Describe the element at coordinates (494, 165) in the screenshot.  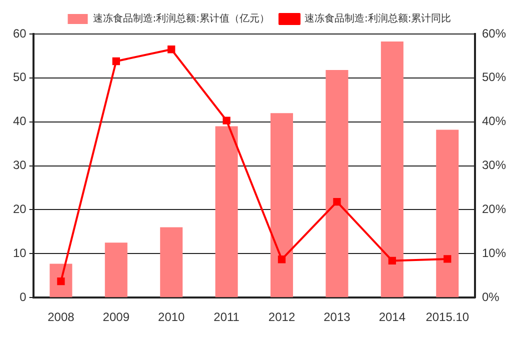
I see `y2-tick-label: 30%` at that location.